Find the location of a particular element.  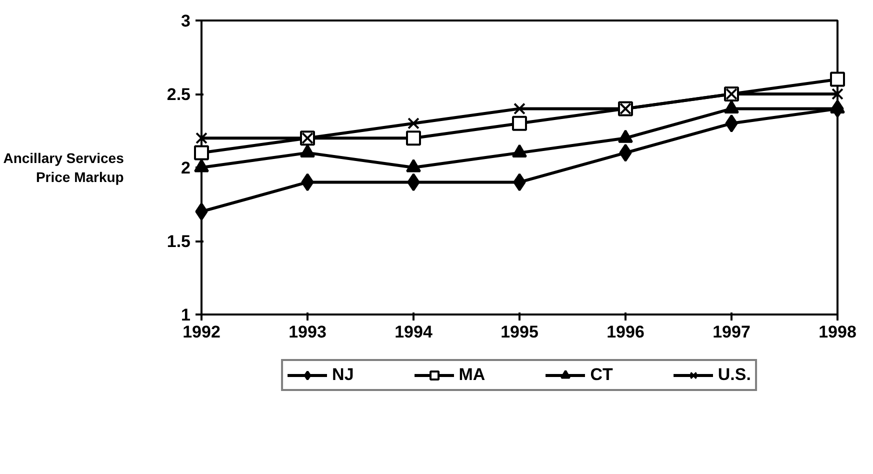

x-tick-label: 1996 is located at coordinates (625, 332).